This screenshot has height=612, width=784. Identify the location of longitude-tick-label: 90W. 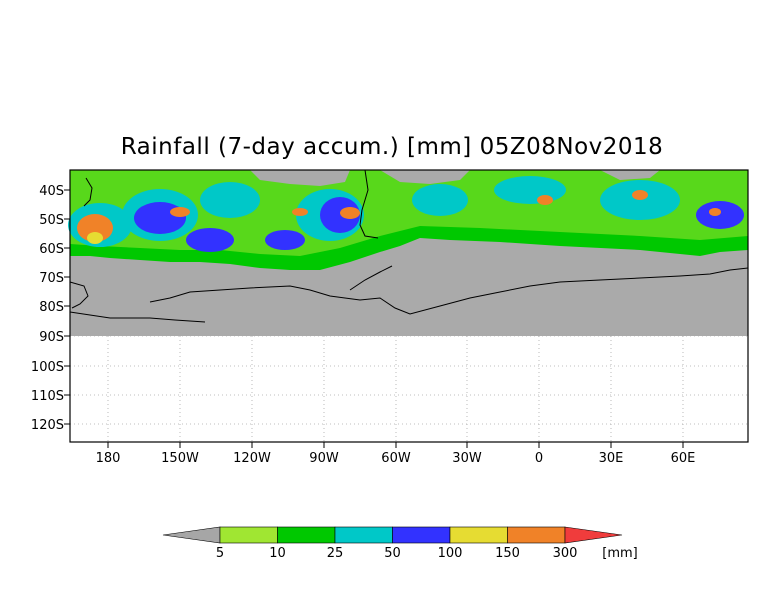
(324, 458).